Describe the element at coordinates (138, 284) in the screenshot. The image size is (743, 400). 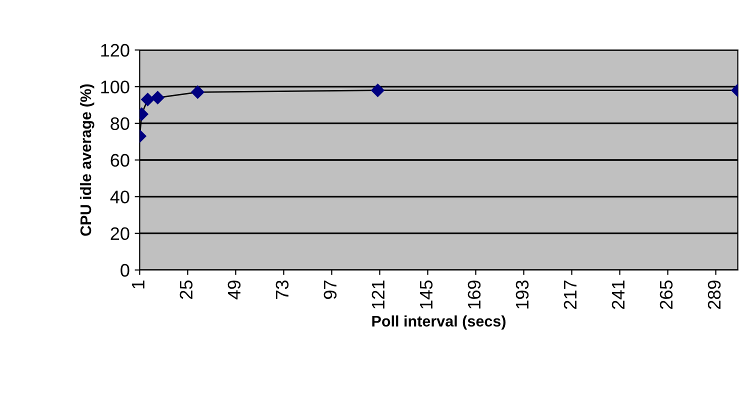
I see `x-tick-label: 1` at that location.